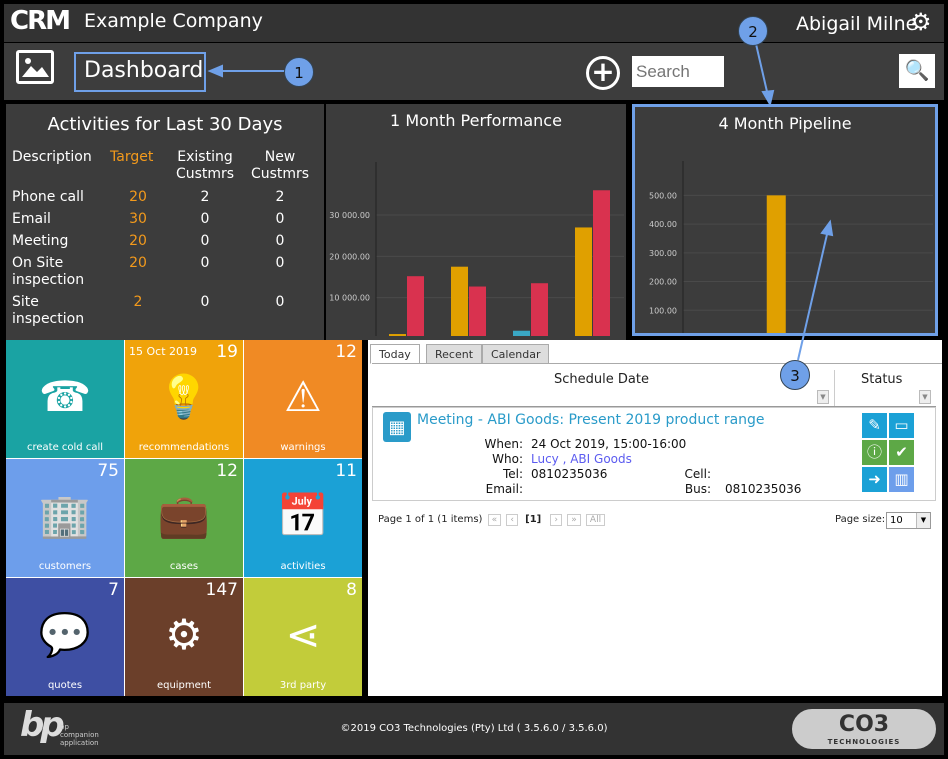 The height and width of the screenshot is (759, 948). Describe the element at coordinates (663, 282) in the screenshot. I see `y-tick-label: 200.00` at that location.